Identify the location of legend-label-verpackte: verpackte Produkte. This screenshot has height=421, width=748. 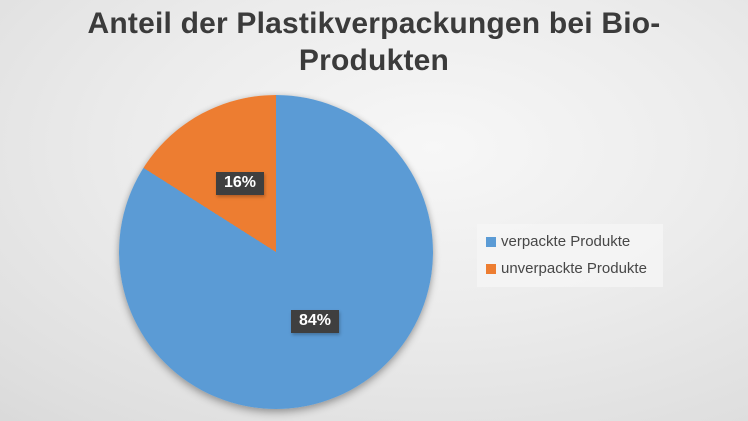
(566, 241).